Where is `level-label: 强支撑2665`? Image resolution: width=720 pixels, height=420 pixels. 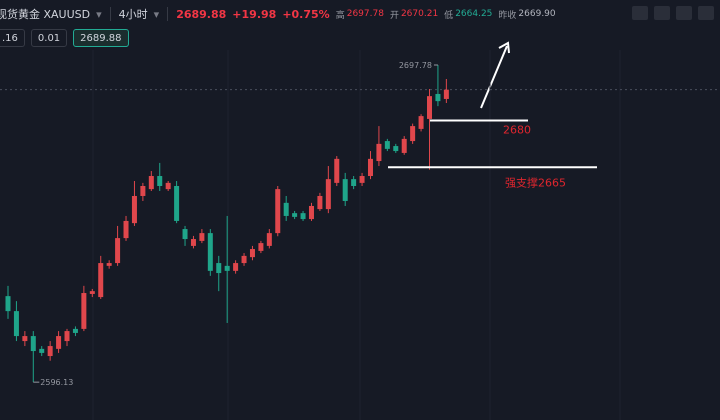 level-label: 强支撑2665 is located at coordinates (535, 182).